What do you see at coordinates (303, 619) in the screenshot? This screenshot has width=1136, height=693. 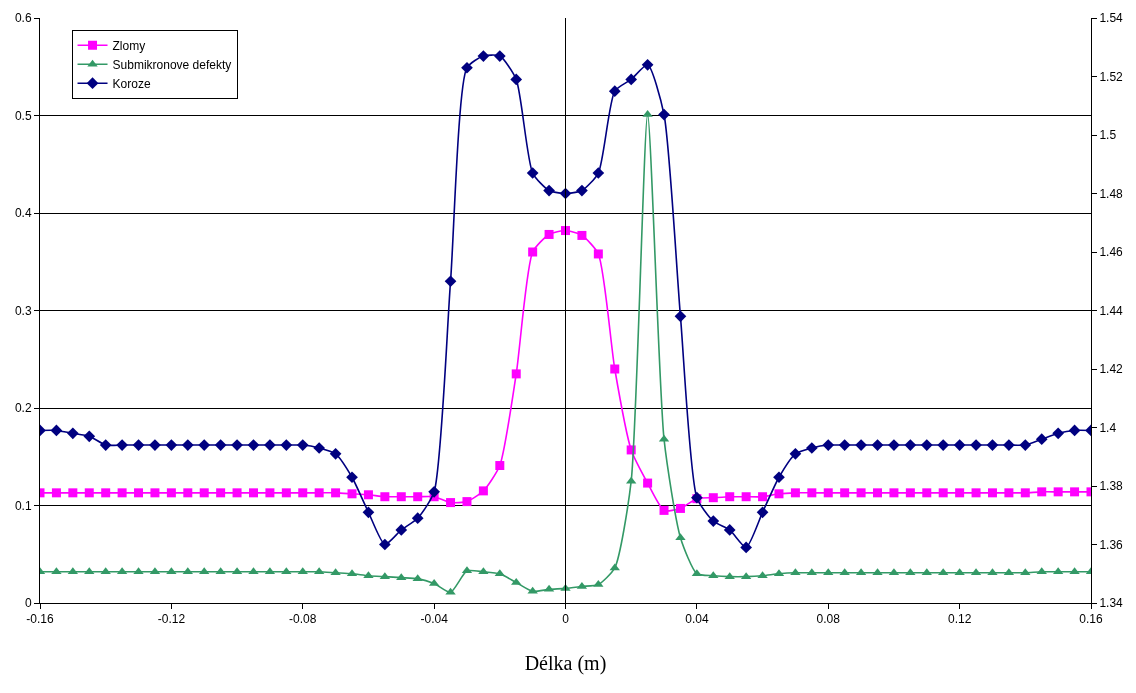 I see `x-tick-label: -0.08` at bounding box center [303, 619].